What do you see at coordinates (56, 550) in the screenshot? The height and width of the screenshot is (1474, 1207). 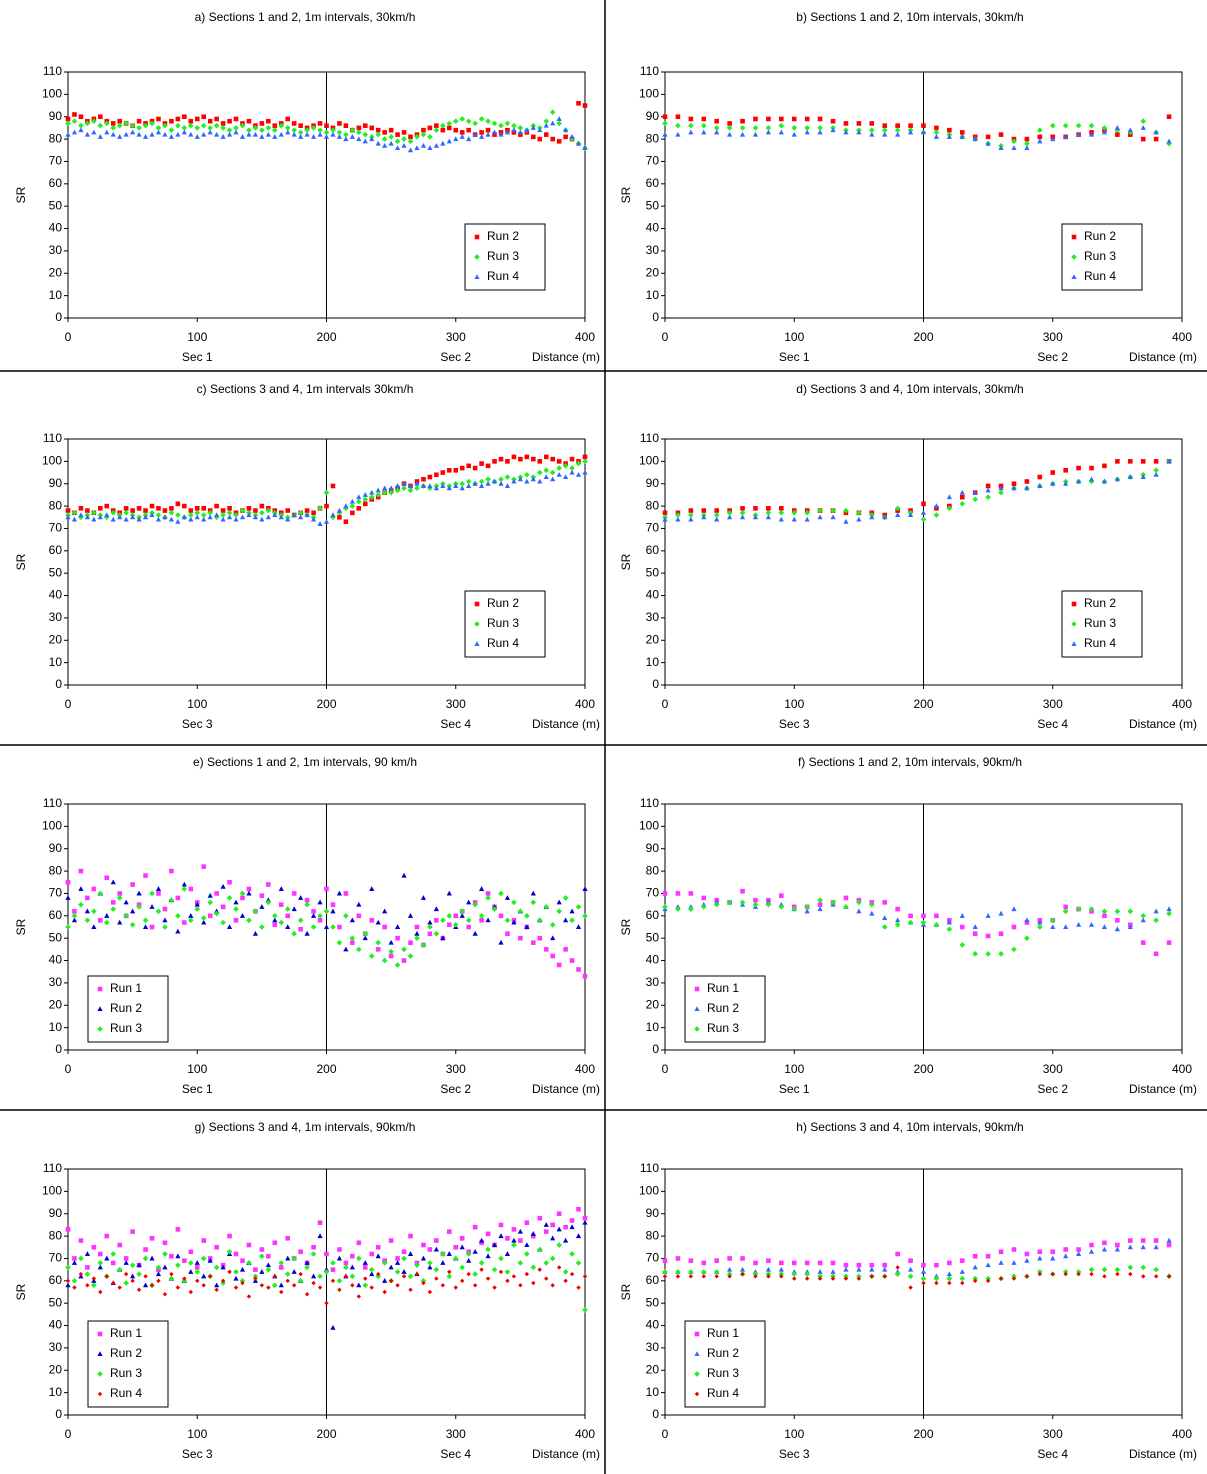 I see `y-tick-label: 60` at bounding box center [56, 550].